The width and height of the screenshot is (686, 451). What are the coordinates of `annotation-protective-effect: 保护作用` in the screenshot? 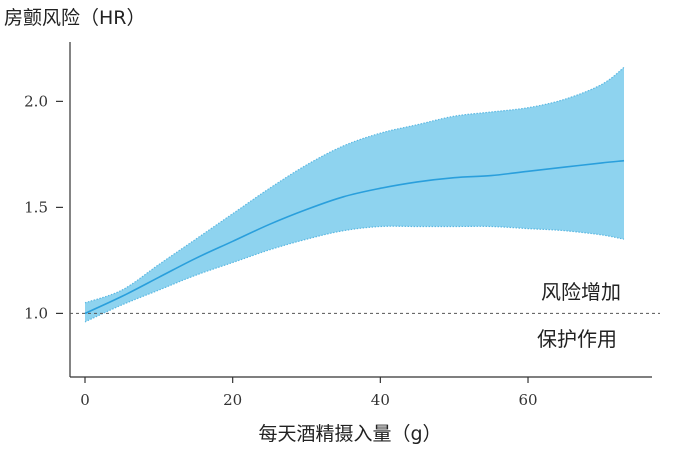 It's located at (577, 339).